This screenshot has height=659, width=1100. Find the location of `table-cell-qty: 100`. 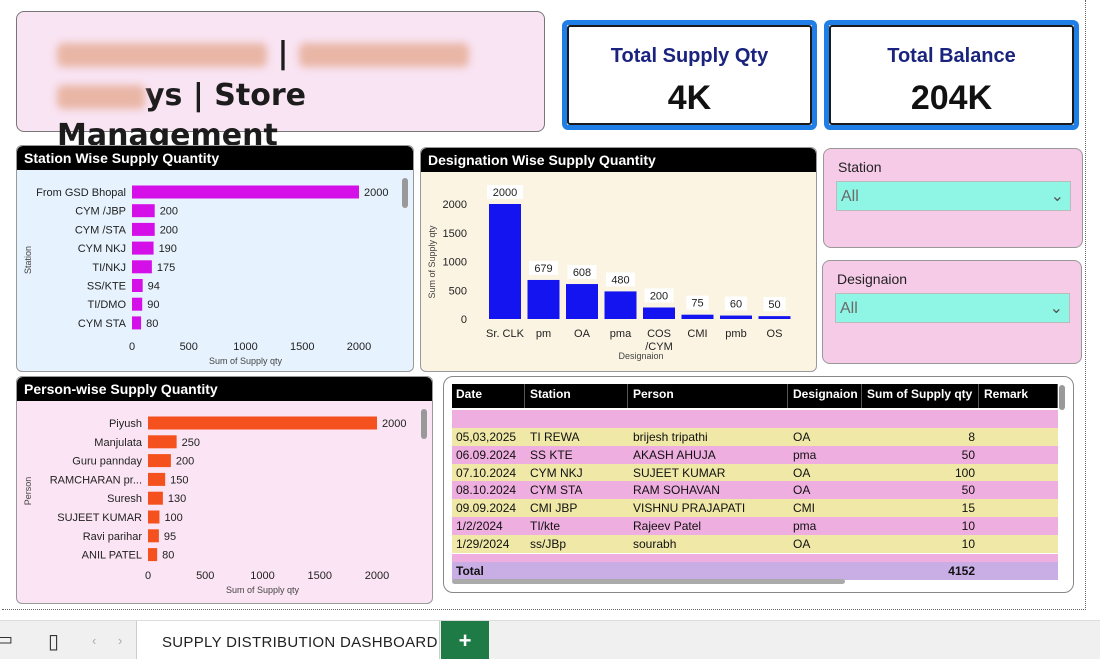

table-cell-qty: 100 is located at coordinates (964, 472).